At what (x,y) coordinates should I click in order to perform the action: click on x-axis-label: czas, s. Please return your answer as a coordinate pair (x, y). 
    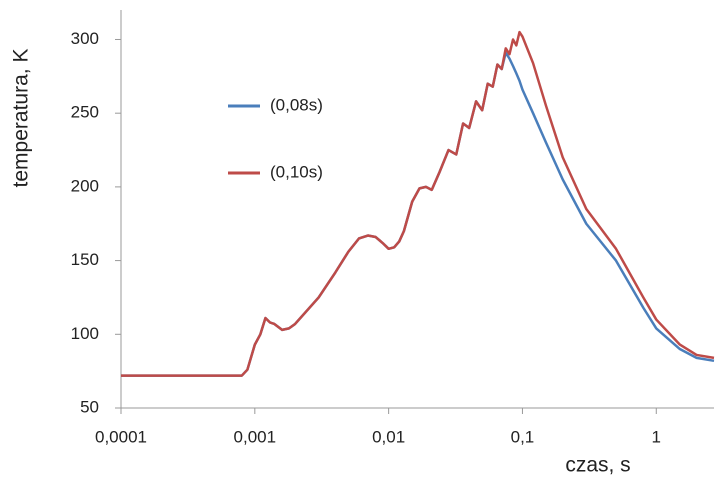
    Looking at the image, I should click on (597, 465).